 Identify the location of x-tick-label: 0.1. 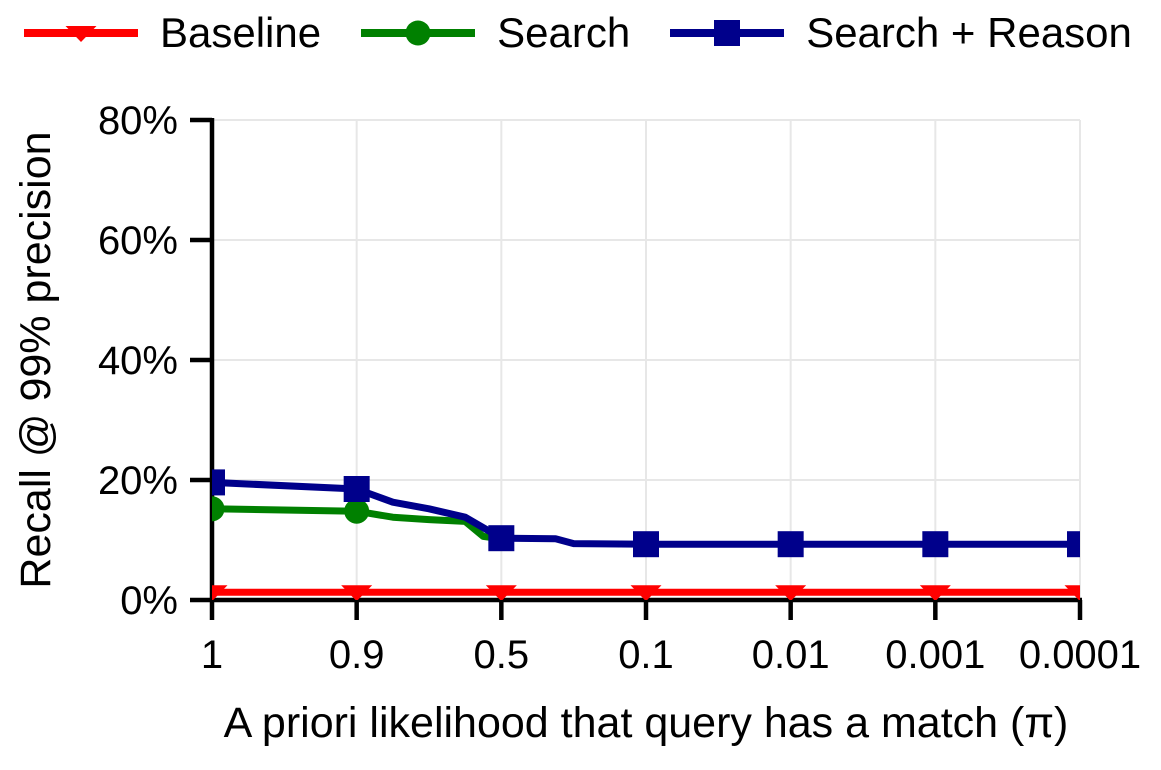
(646, 655).